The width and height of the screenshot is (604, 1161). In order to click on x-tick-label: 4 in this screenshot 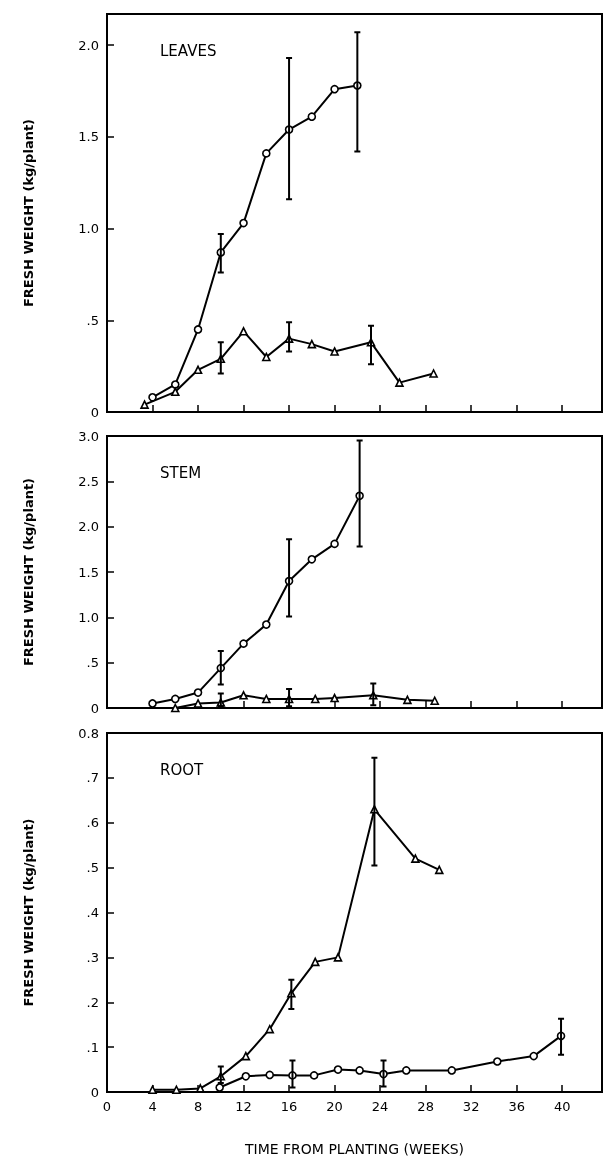, I will do `click(152, 1106)`.